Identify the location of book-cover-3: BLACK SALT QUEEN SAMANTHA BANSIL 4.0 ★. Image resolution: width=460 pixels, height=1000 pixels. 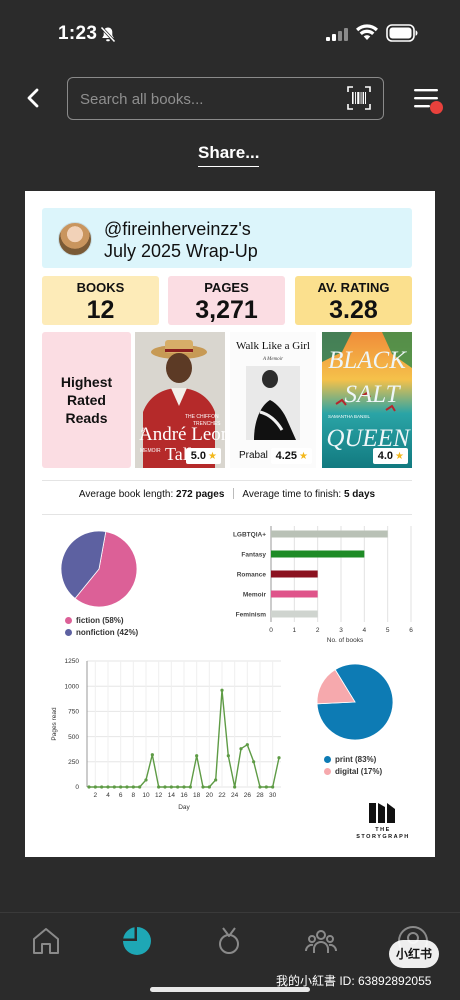
(367, 400).